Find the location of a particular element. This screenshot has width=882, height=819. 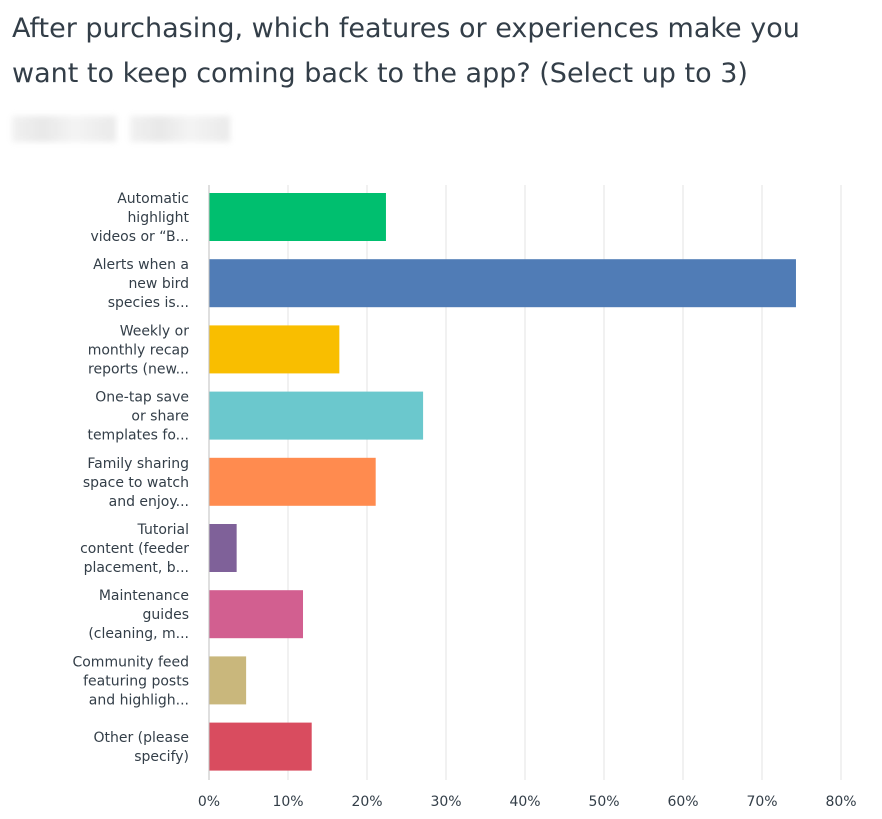

category-label-line: specify) is located at coordinates (161, 757).